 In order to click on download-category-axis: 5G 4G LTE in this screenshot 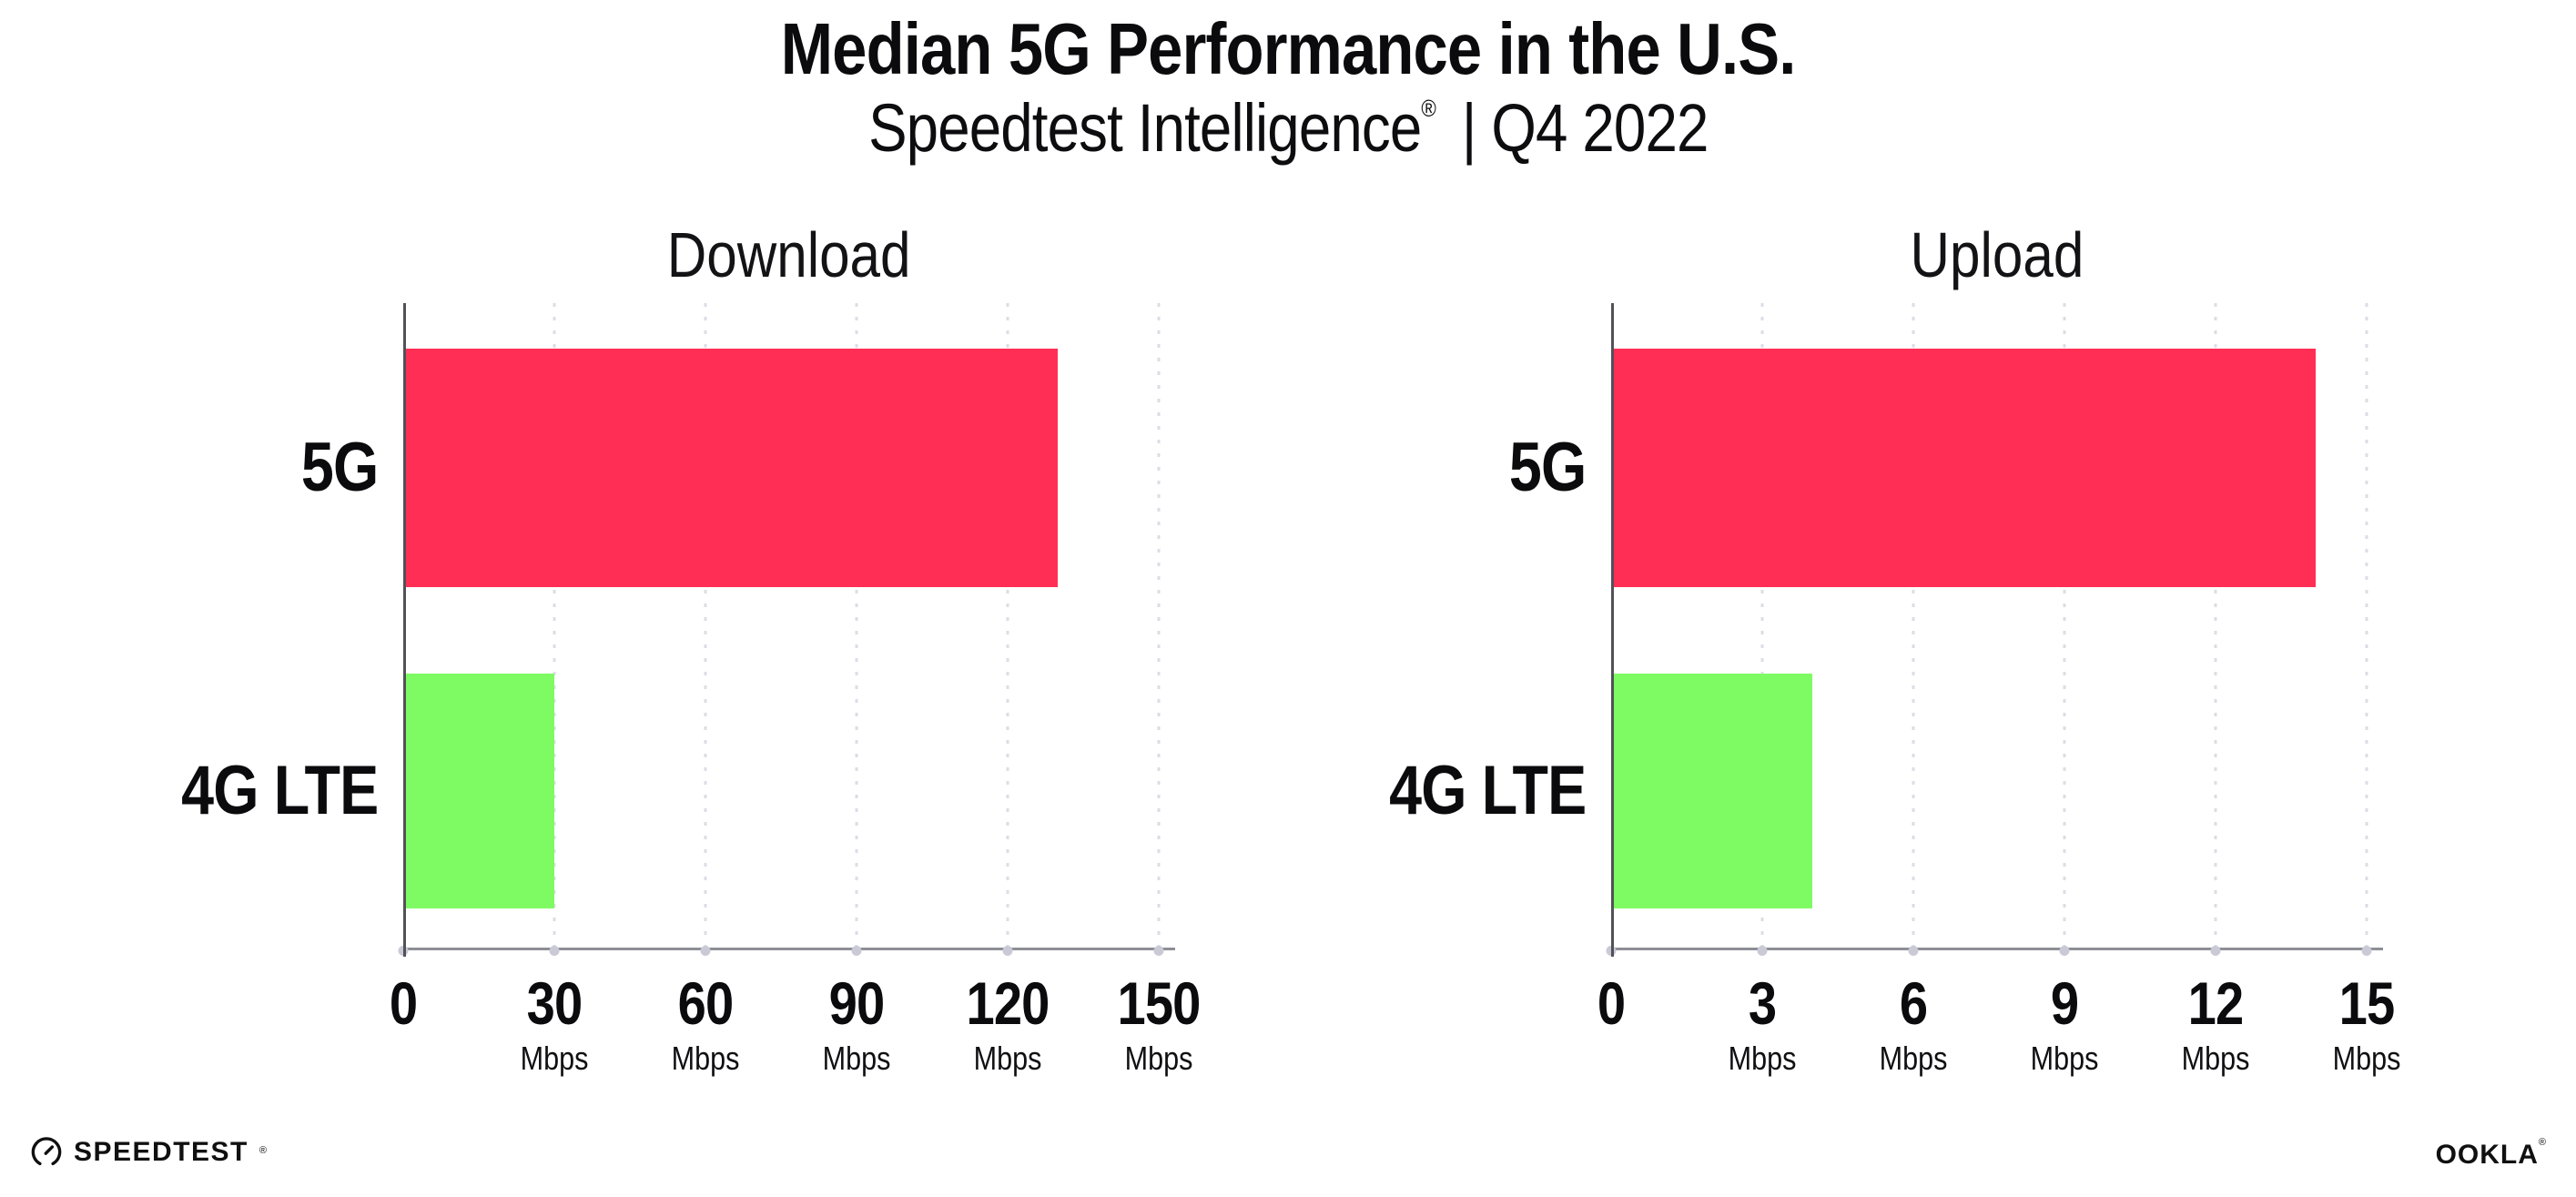, I will do `click(207, 626)`.